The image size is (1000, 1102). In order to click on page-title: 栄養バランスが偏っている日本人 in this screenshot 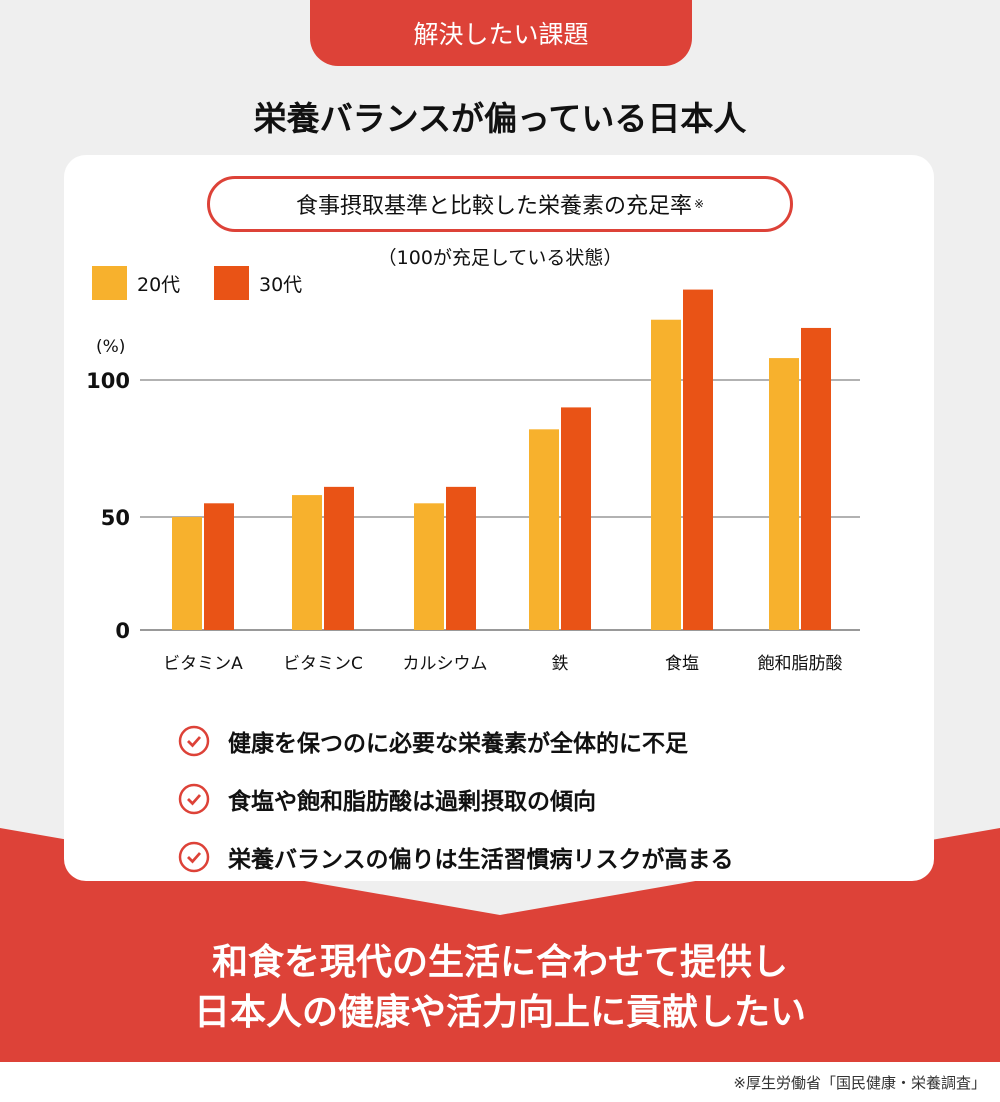, I will do `click(500, 118)`.